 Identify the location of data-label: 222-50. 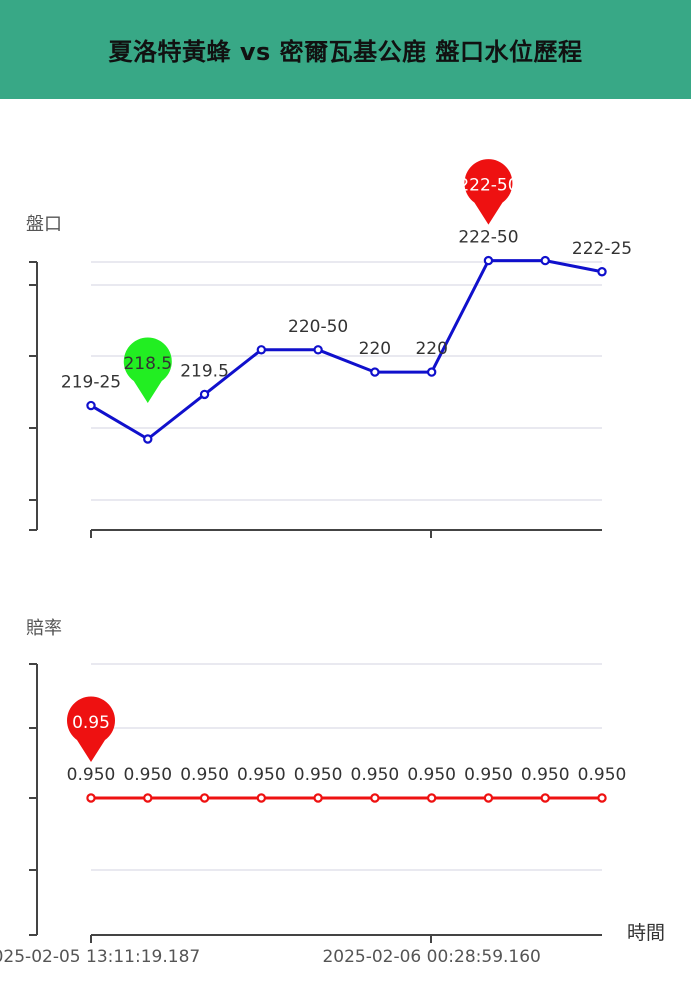
(488, 238).